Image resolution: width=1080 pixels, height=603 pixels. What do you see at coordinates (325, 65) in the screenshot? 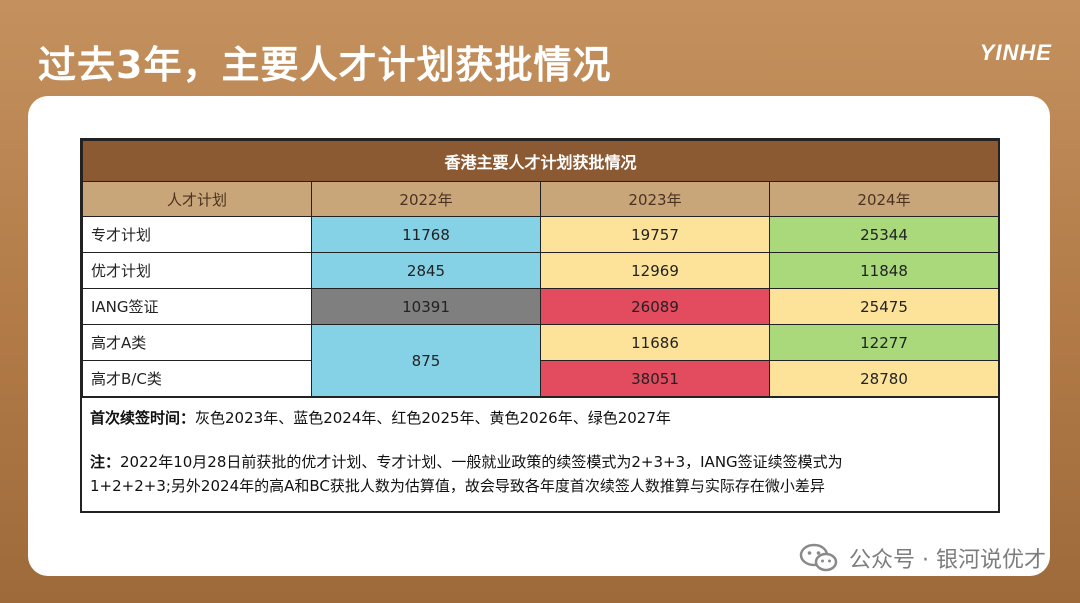
I see `page-title: 过去3年，主要人才计划获批情况` at bounding box center [325, 65].